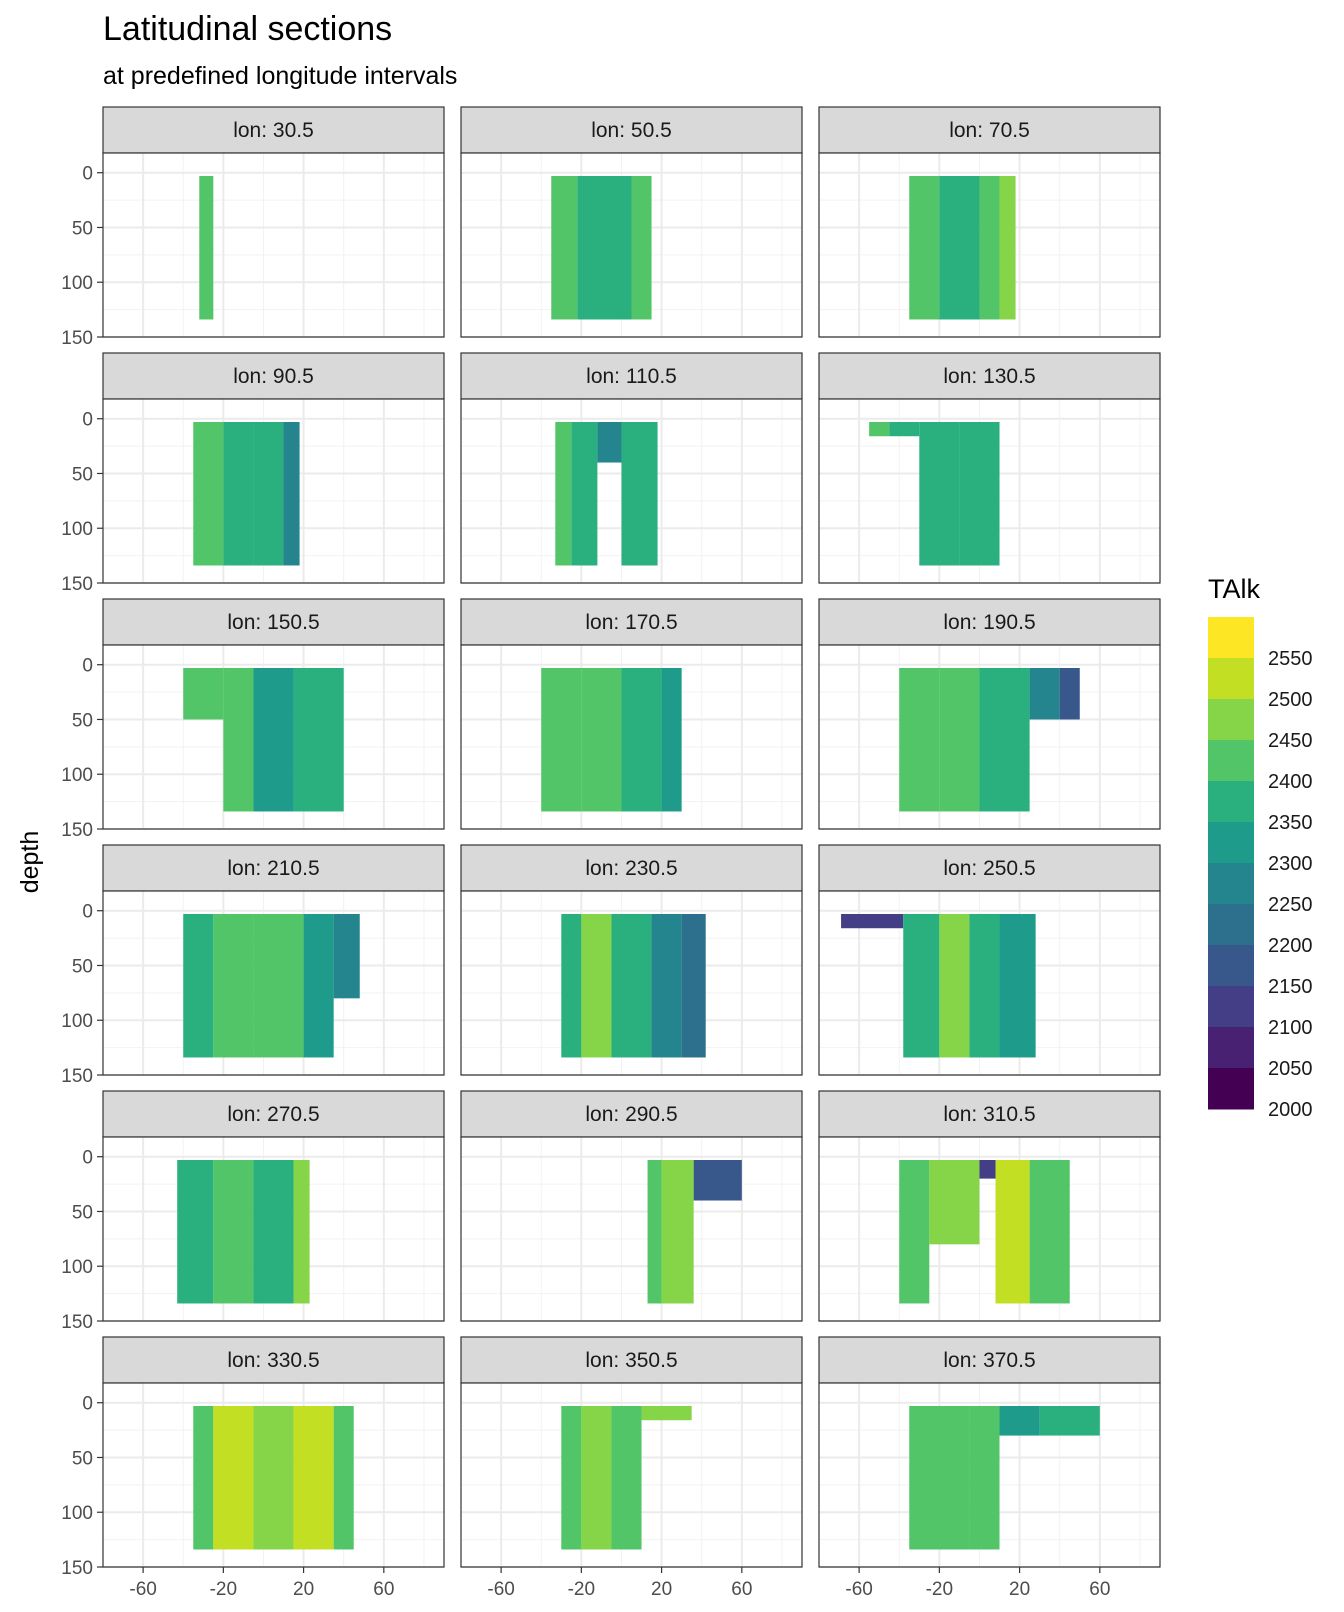 The image size is (1344, 1612). Describe the element at coordinates (273, 245) in the screenshot. I see `panel-background` at that location.